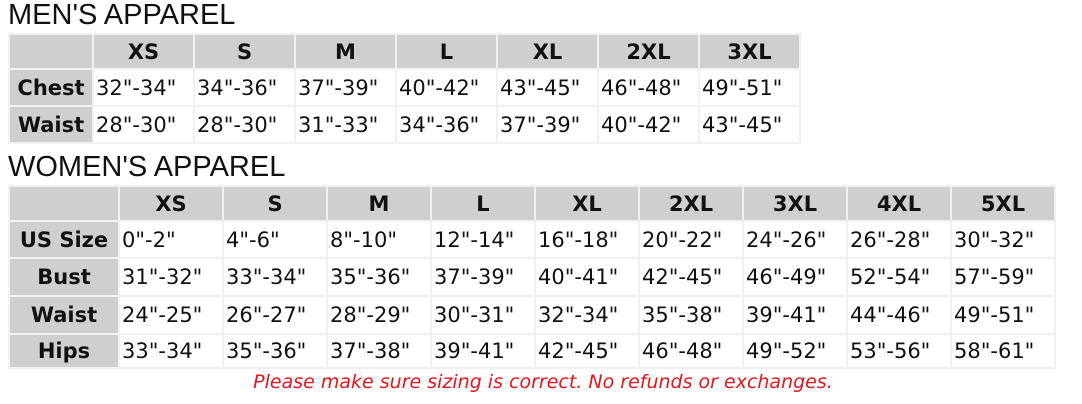 The height and width of the screenshot is (404, 1082). What do you see at coordinates (171, 277) in the screenshot?
I see `measurement-cell: 31"-32"` at bounding box center [171, 277].